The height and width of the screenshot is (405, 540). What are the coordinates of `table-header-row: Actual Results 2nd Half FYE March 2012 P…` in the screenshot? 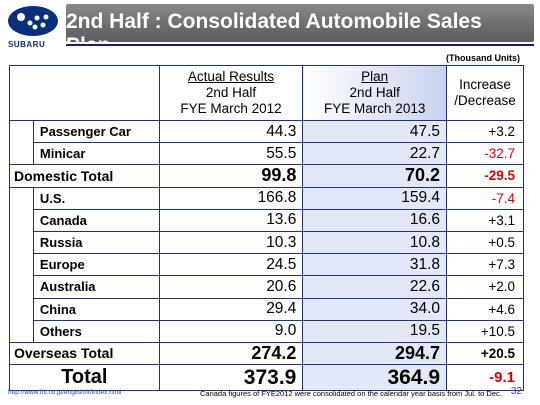 It's located at (266, 93).